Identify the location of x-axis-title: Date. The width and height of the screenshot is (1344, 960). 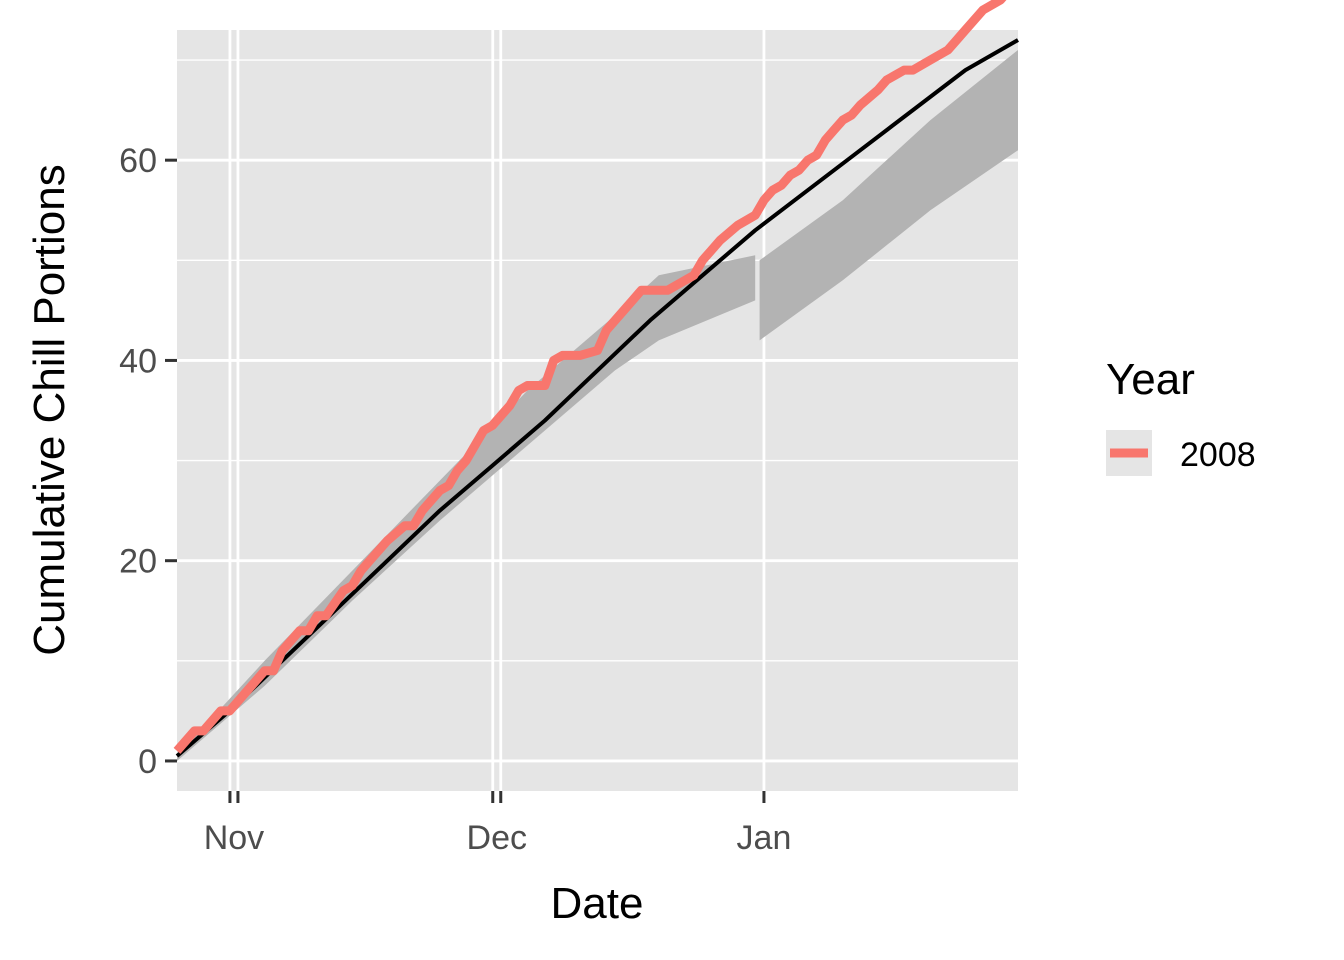
(597, 903).